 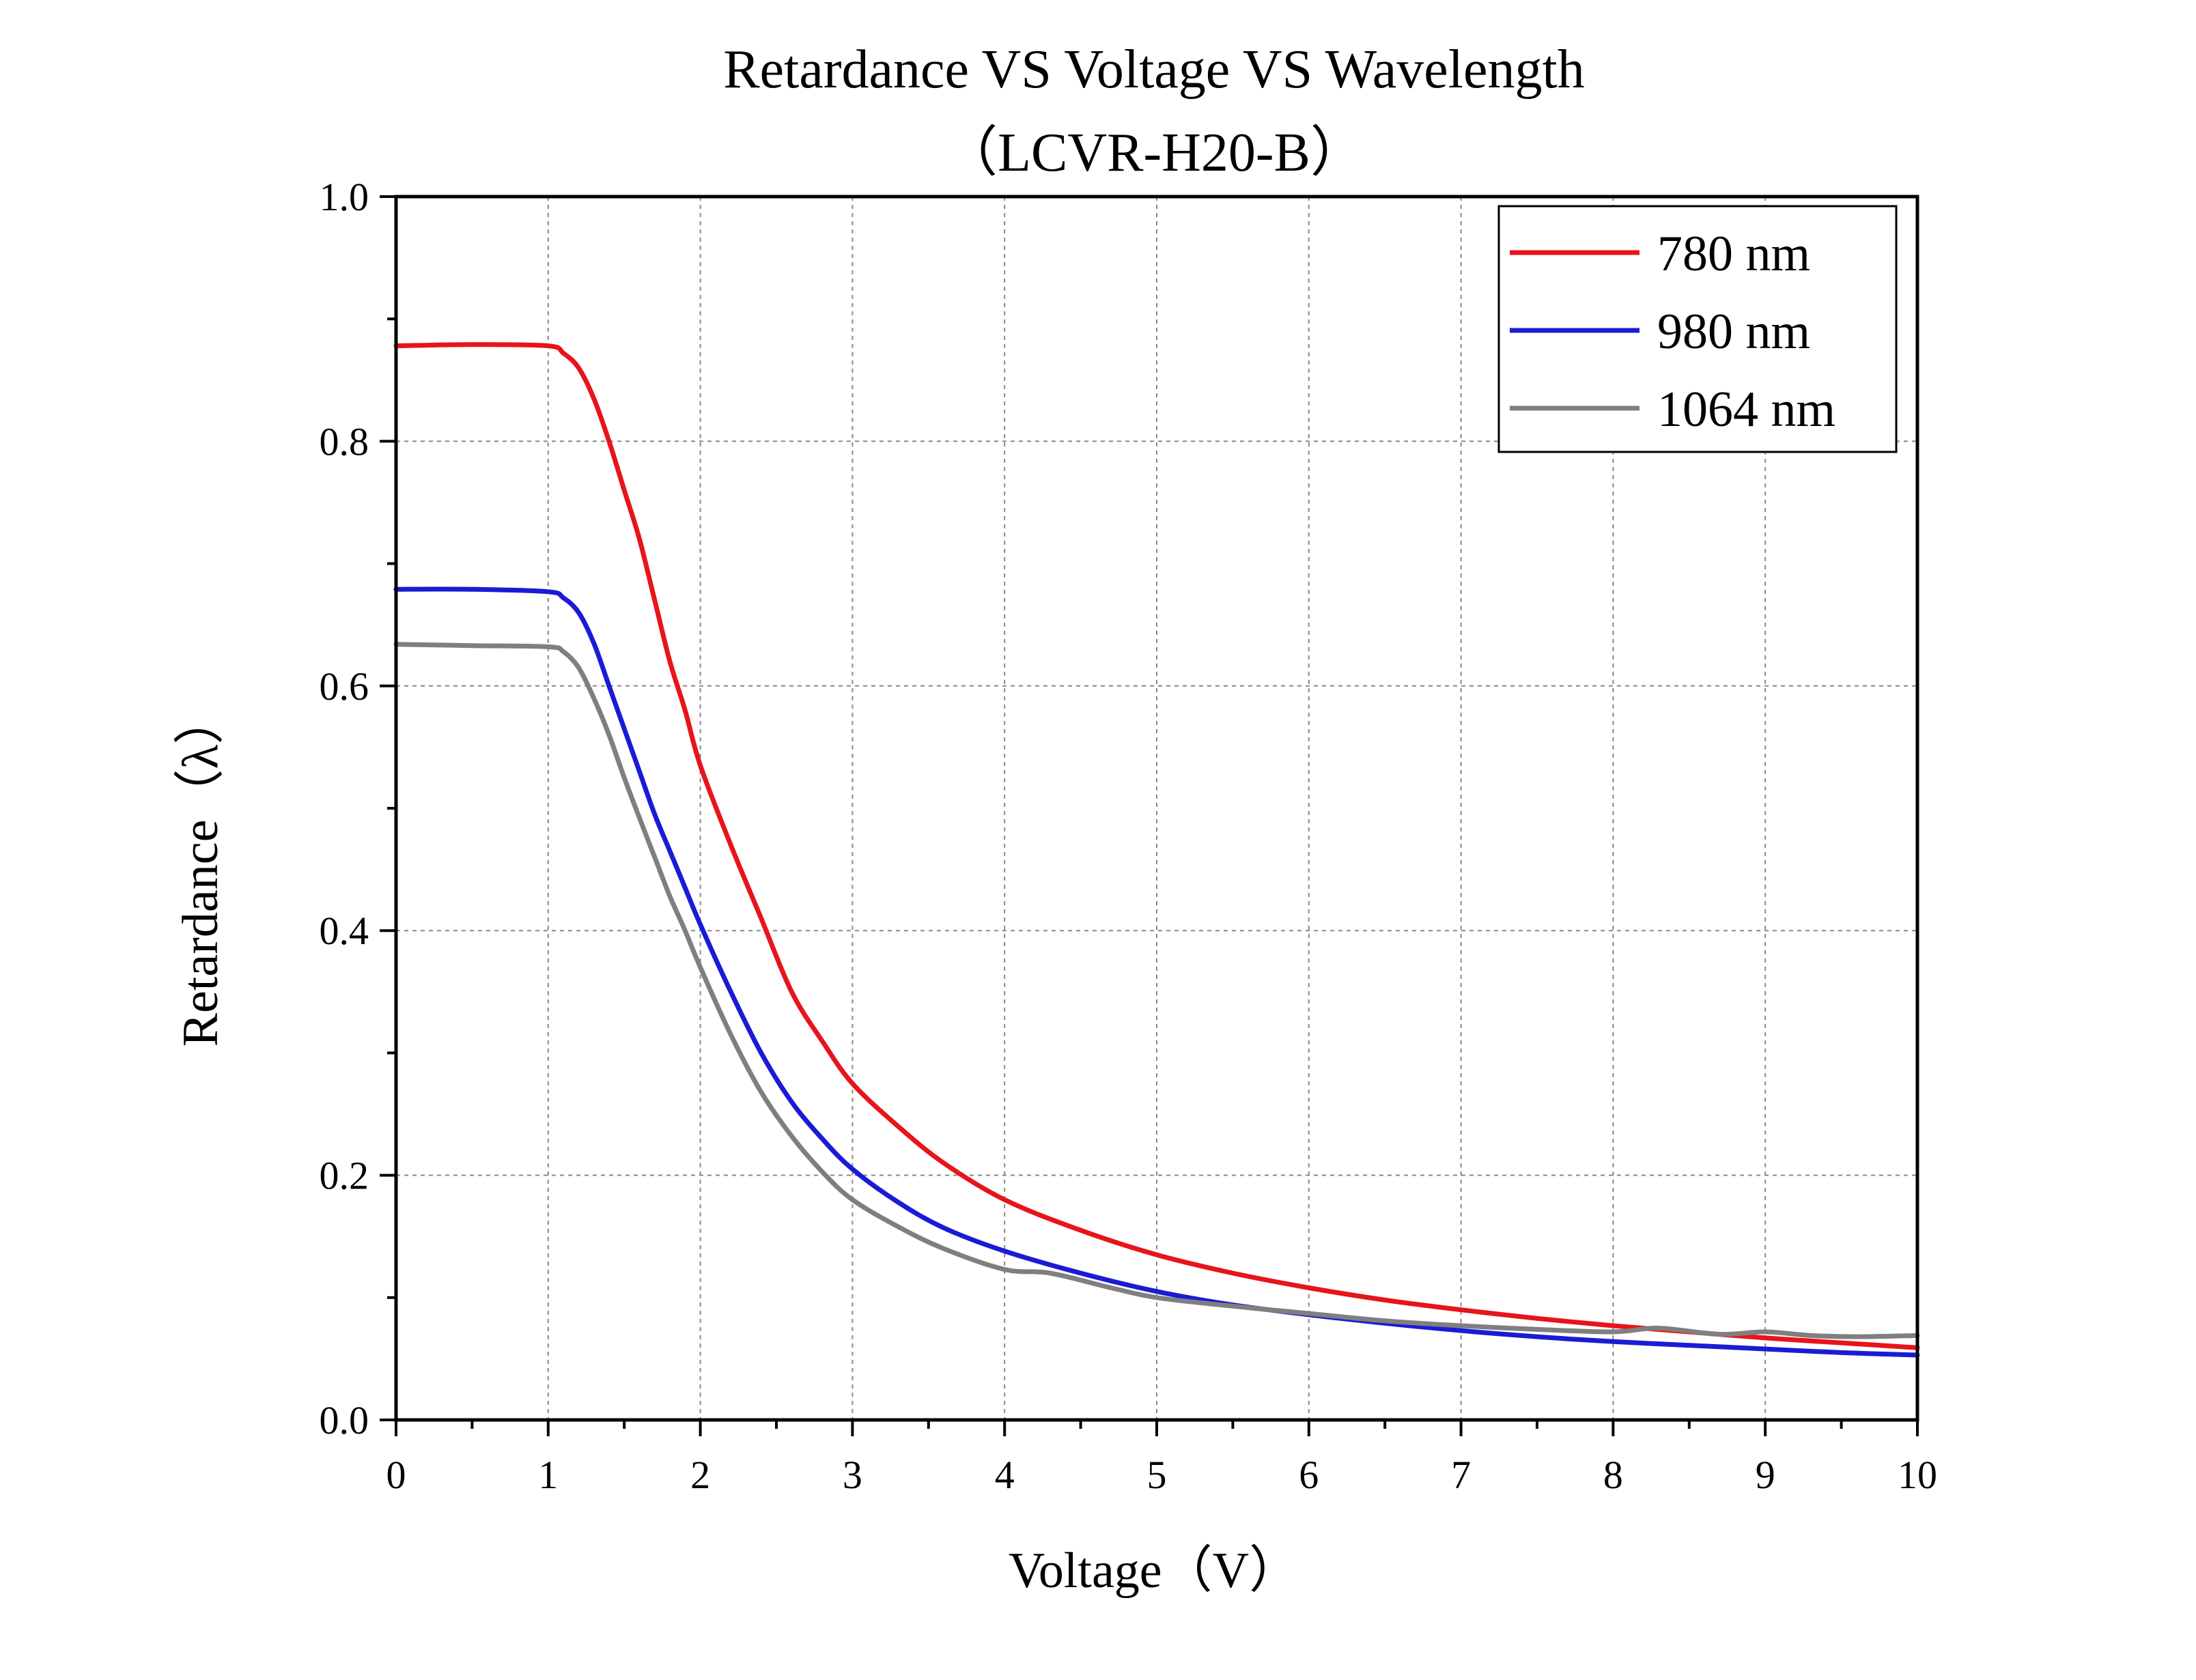 I want to click on x-tick-label: 3, so click(x=853, y=1475).